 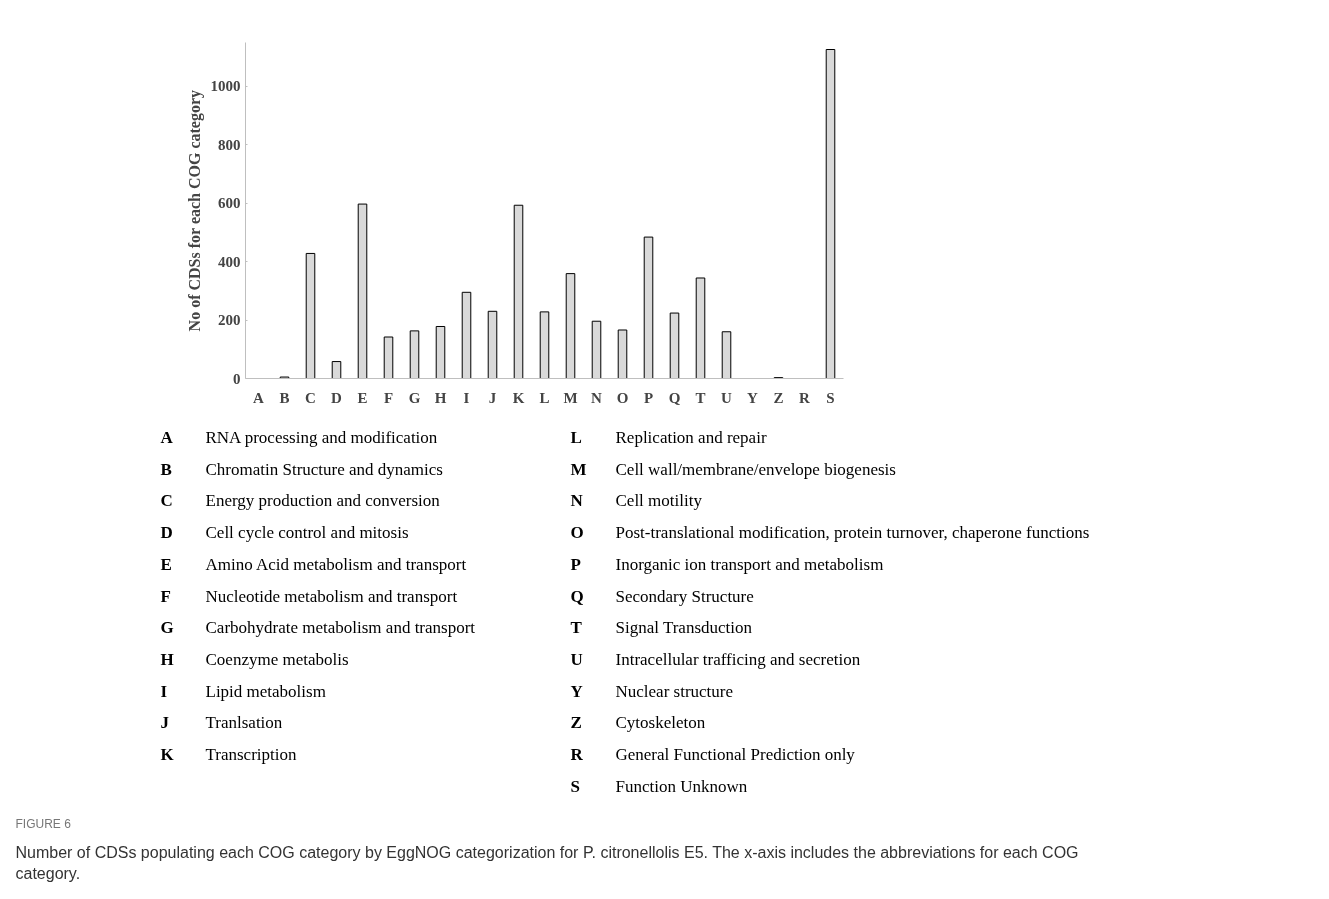 What do you see at coordinates (684, 596) in the screenshot?
I see `text: Secondary Structure` at bounding box center [684, 596].